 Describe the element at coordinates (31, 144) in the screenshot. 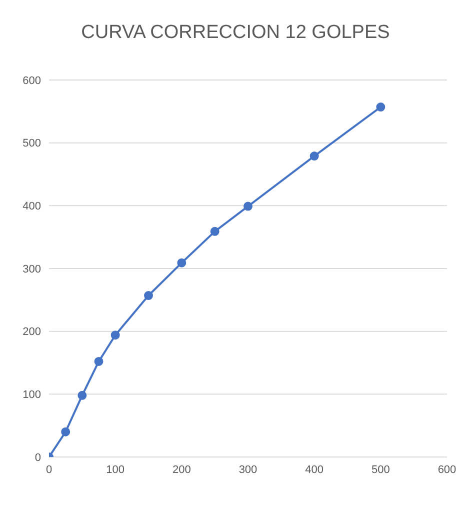

I see `y-tick-label: 500` at that location.